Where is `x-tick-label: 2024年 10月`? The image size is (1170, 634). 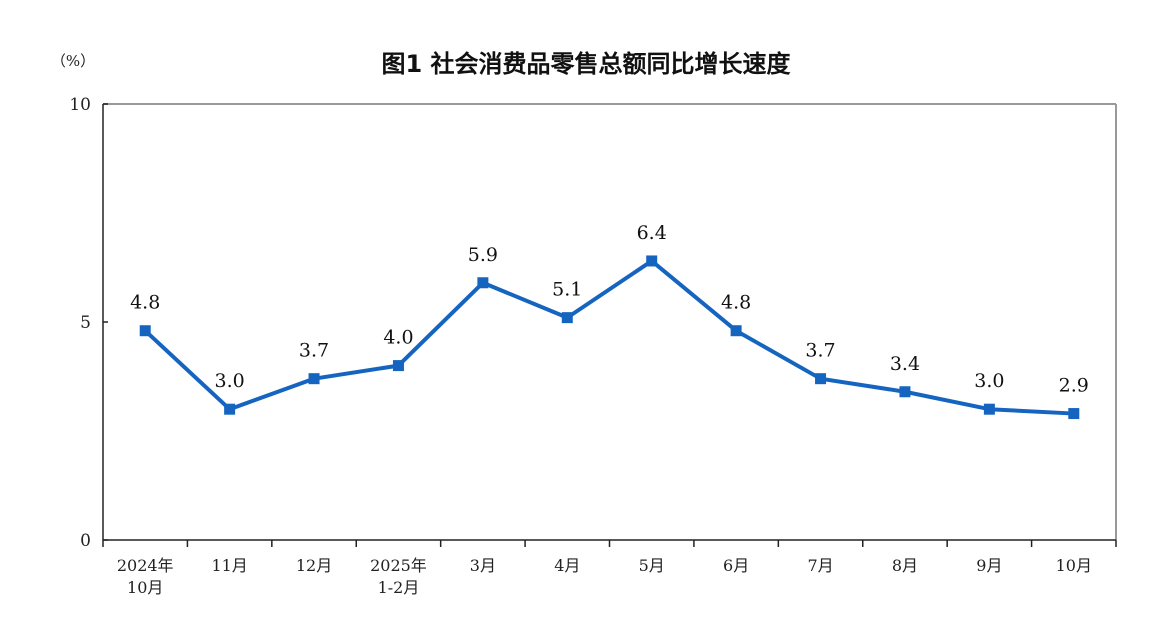 x-tick-label: 2024年 10月 is located at coordinates (145, 576).